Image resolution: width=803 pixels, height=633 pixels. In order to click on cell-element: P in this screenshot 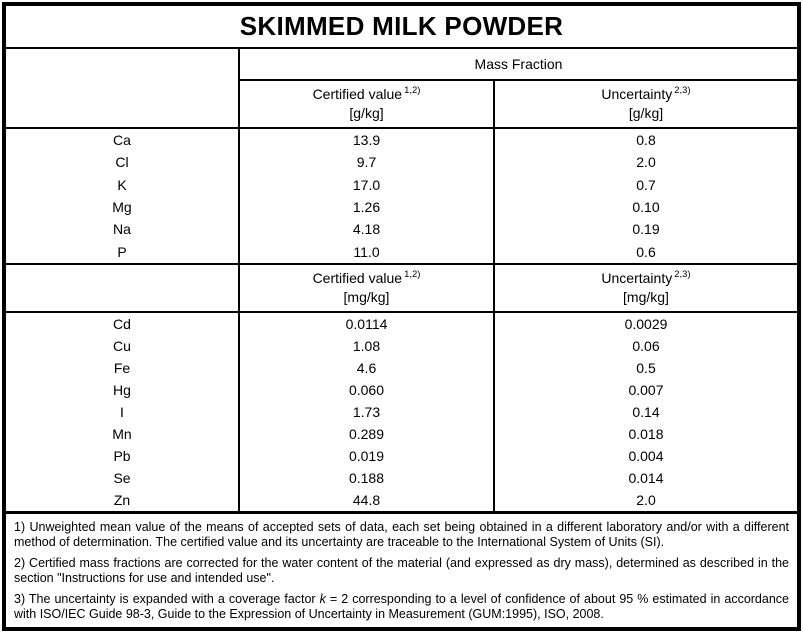, I will do `click(123, 251)`.